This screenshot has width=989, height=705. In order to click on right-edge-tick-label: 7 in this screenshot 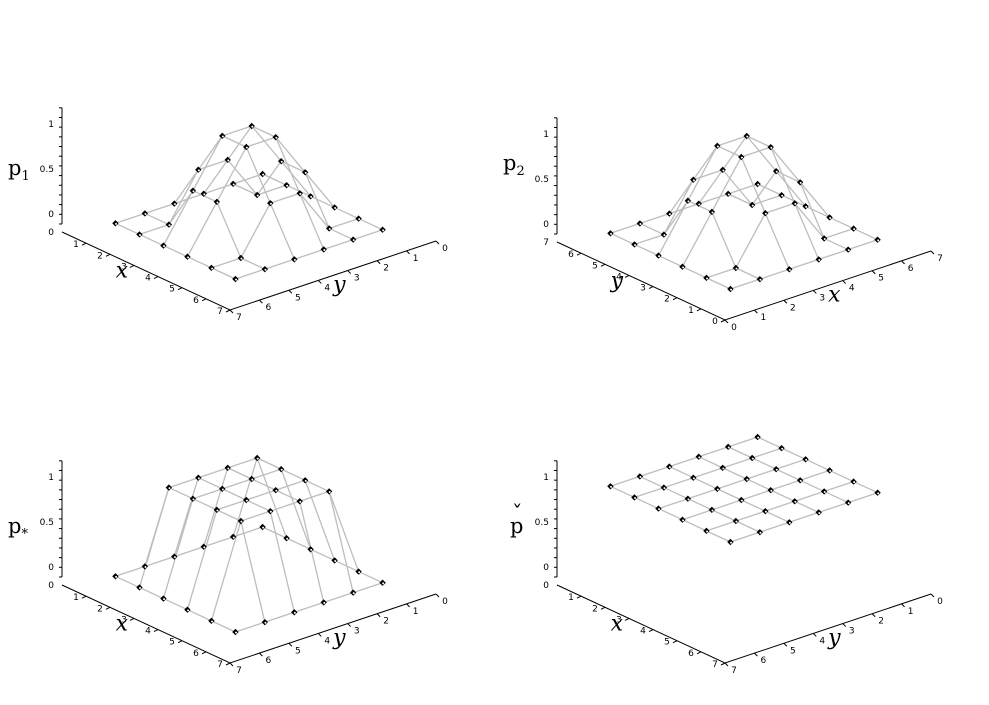, I will do `click(940, 259)`.